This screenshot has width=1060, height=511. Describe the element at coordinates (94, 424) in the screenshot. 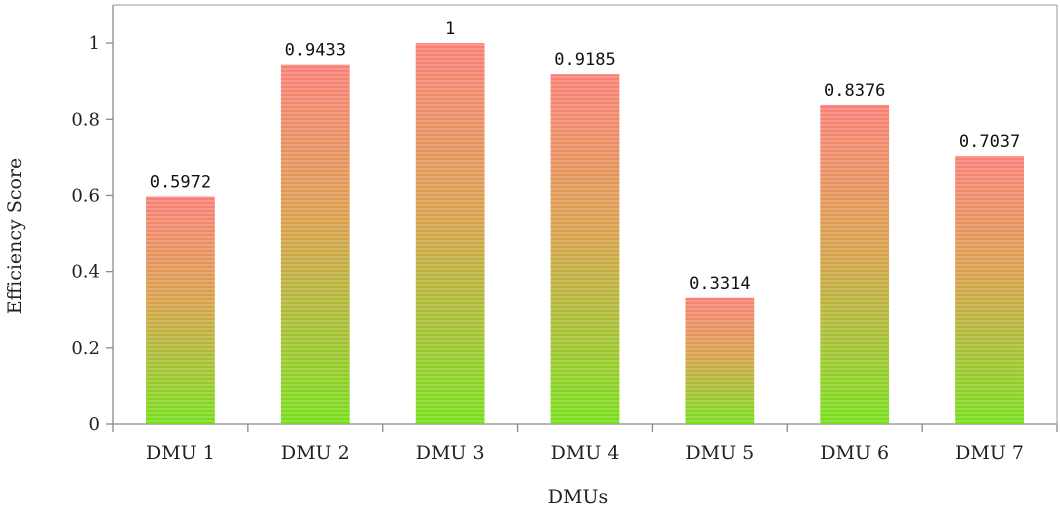

I see `y-tick-label: 0` at that location.